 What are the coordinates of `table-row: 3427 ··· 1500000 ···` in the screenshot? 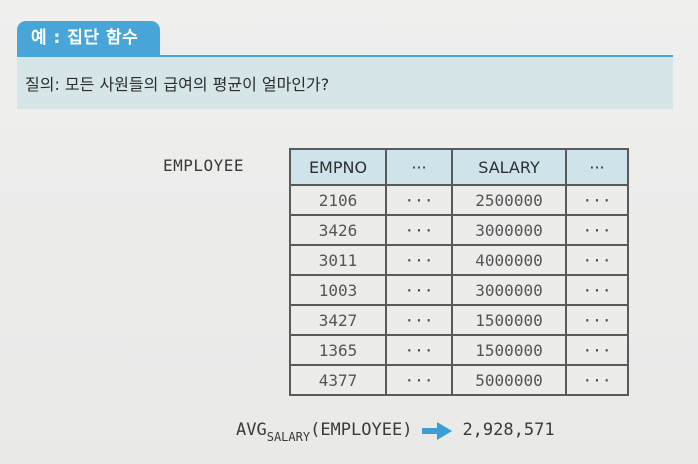 It's located at (459, 320).